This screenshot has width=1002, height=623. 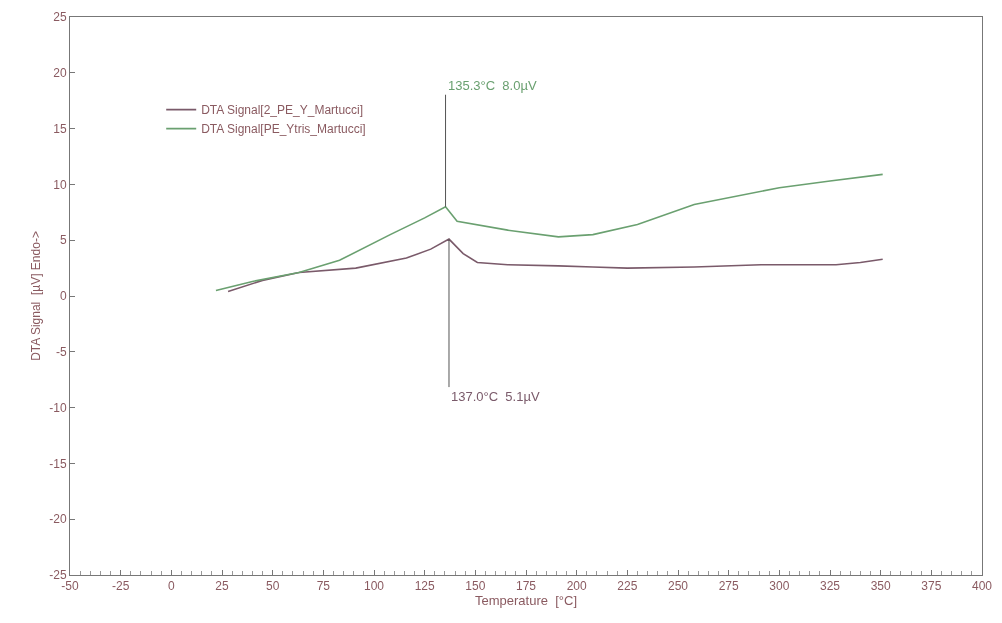 What do you see at coordinates (424, 586) in the screenshot?
I see `x-tick-label: 125` at bounding box center [424, 586].